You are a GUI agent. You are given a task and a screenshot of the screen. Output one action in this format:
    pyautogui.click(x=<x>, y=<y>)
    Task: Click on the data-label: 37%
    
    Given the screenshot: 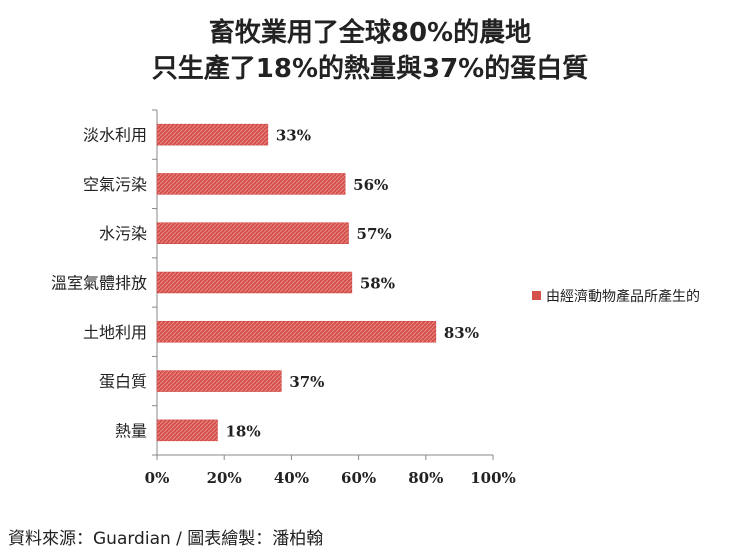 What is the action you would take?
    pyautogui.click(x=306, y=382)
    